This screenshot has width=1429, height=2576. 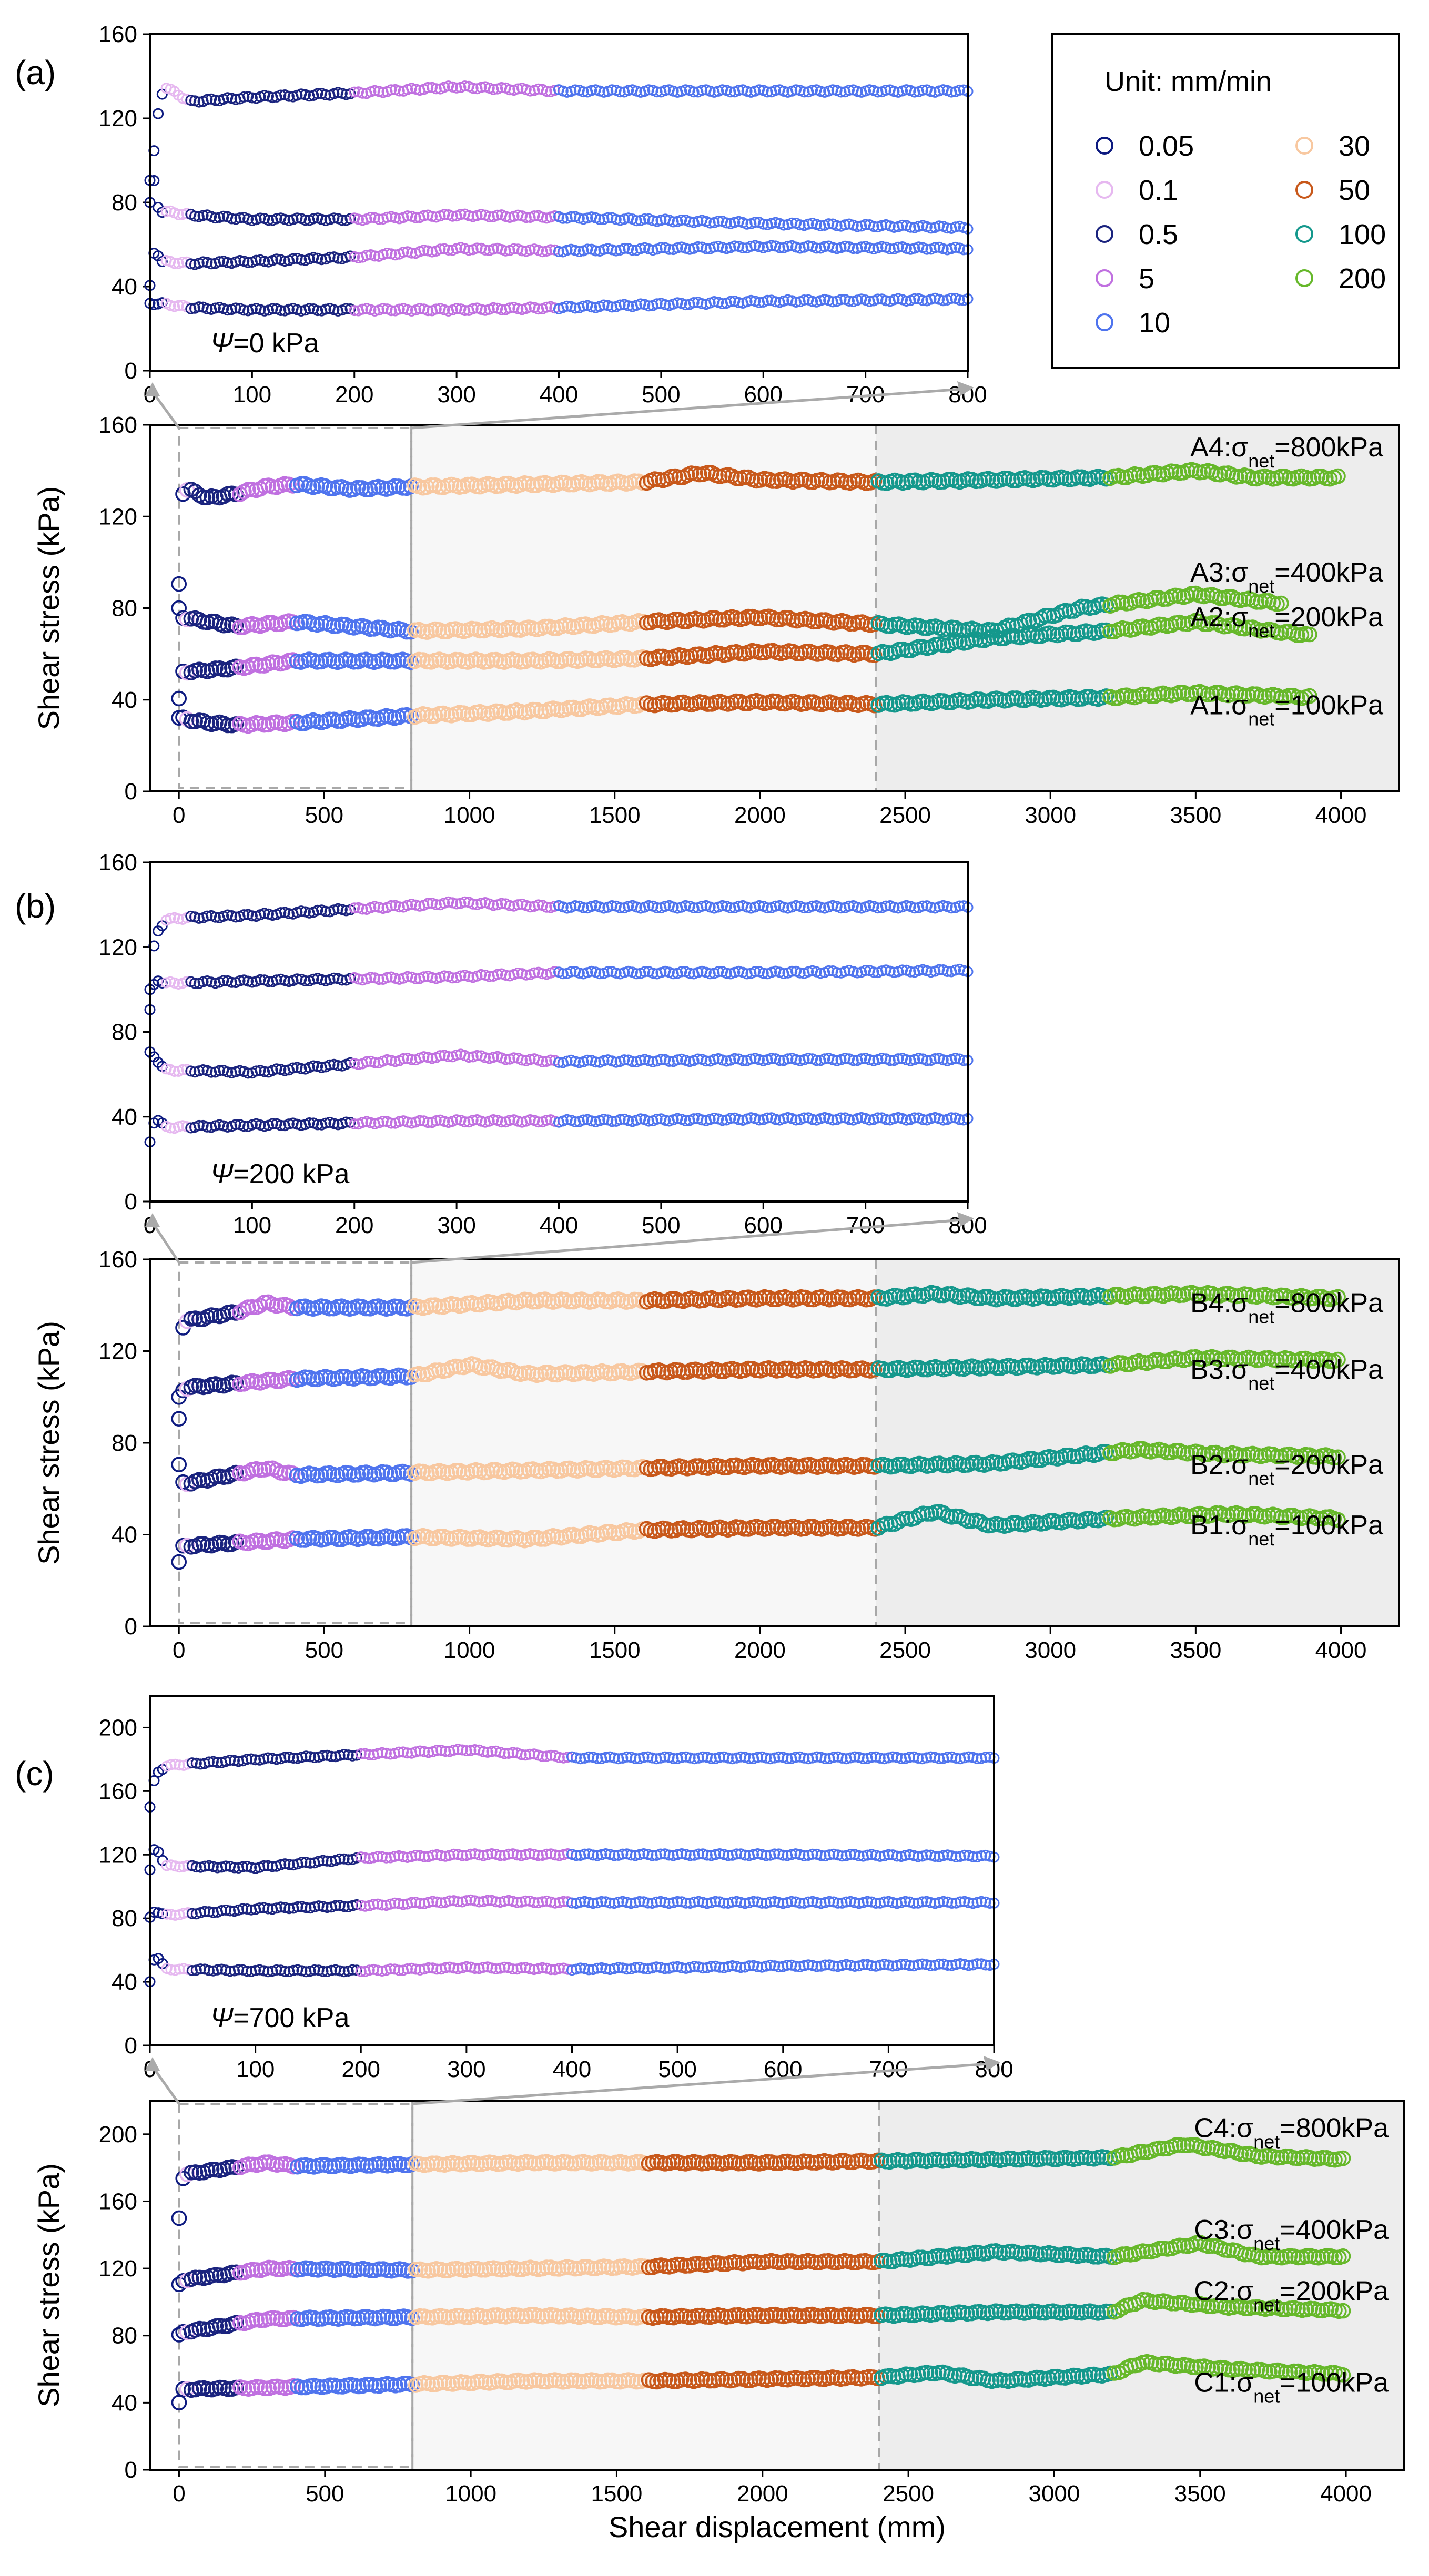 What do you see at coordinates (118, 425) in the screenshot?
I see `panel-a-main-ytick-label: 160` at bounding box center [118, 425].